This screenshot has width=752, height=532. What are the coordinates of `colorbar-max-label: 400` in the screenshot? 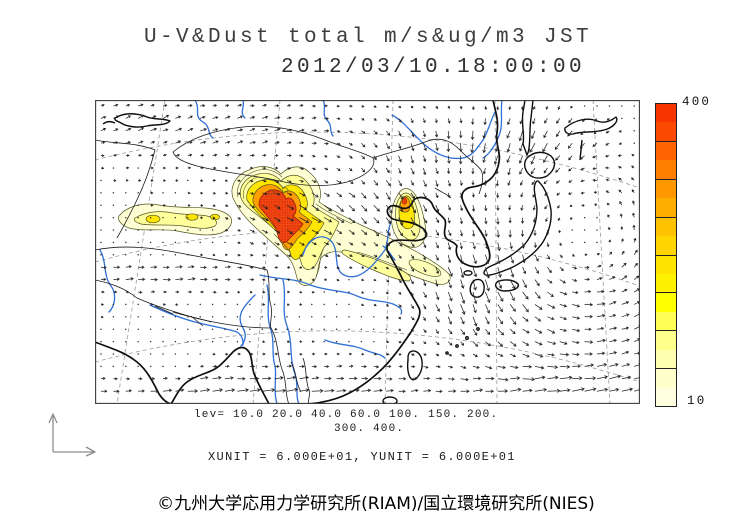 It's located at (697, 102).